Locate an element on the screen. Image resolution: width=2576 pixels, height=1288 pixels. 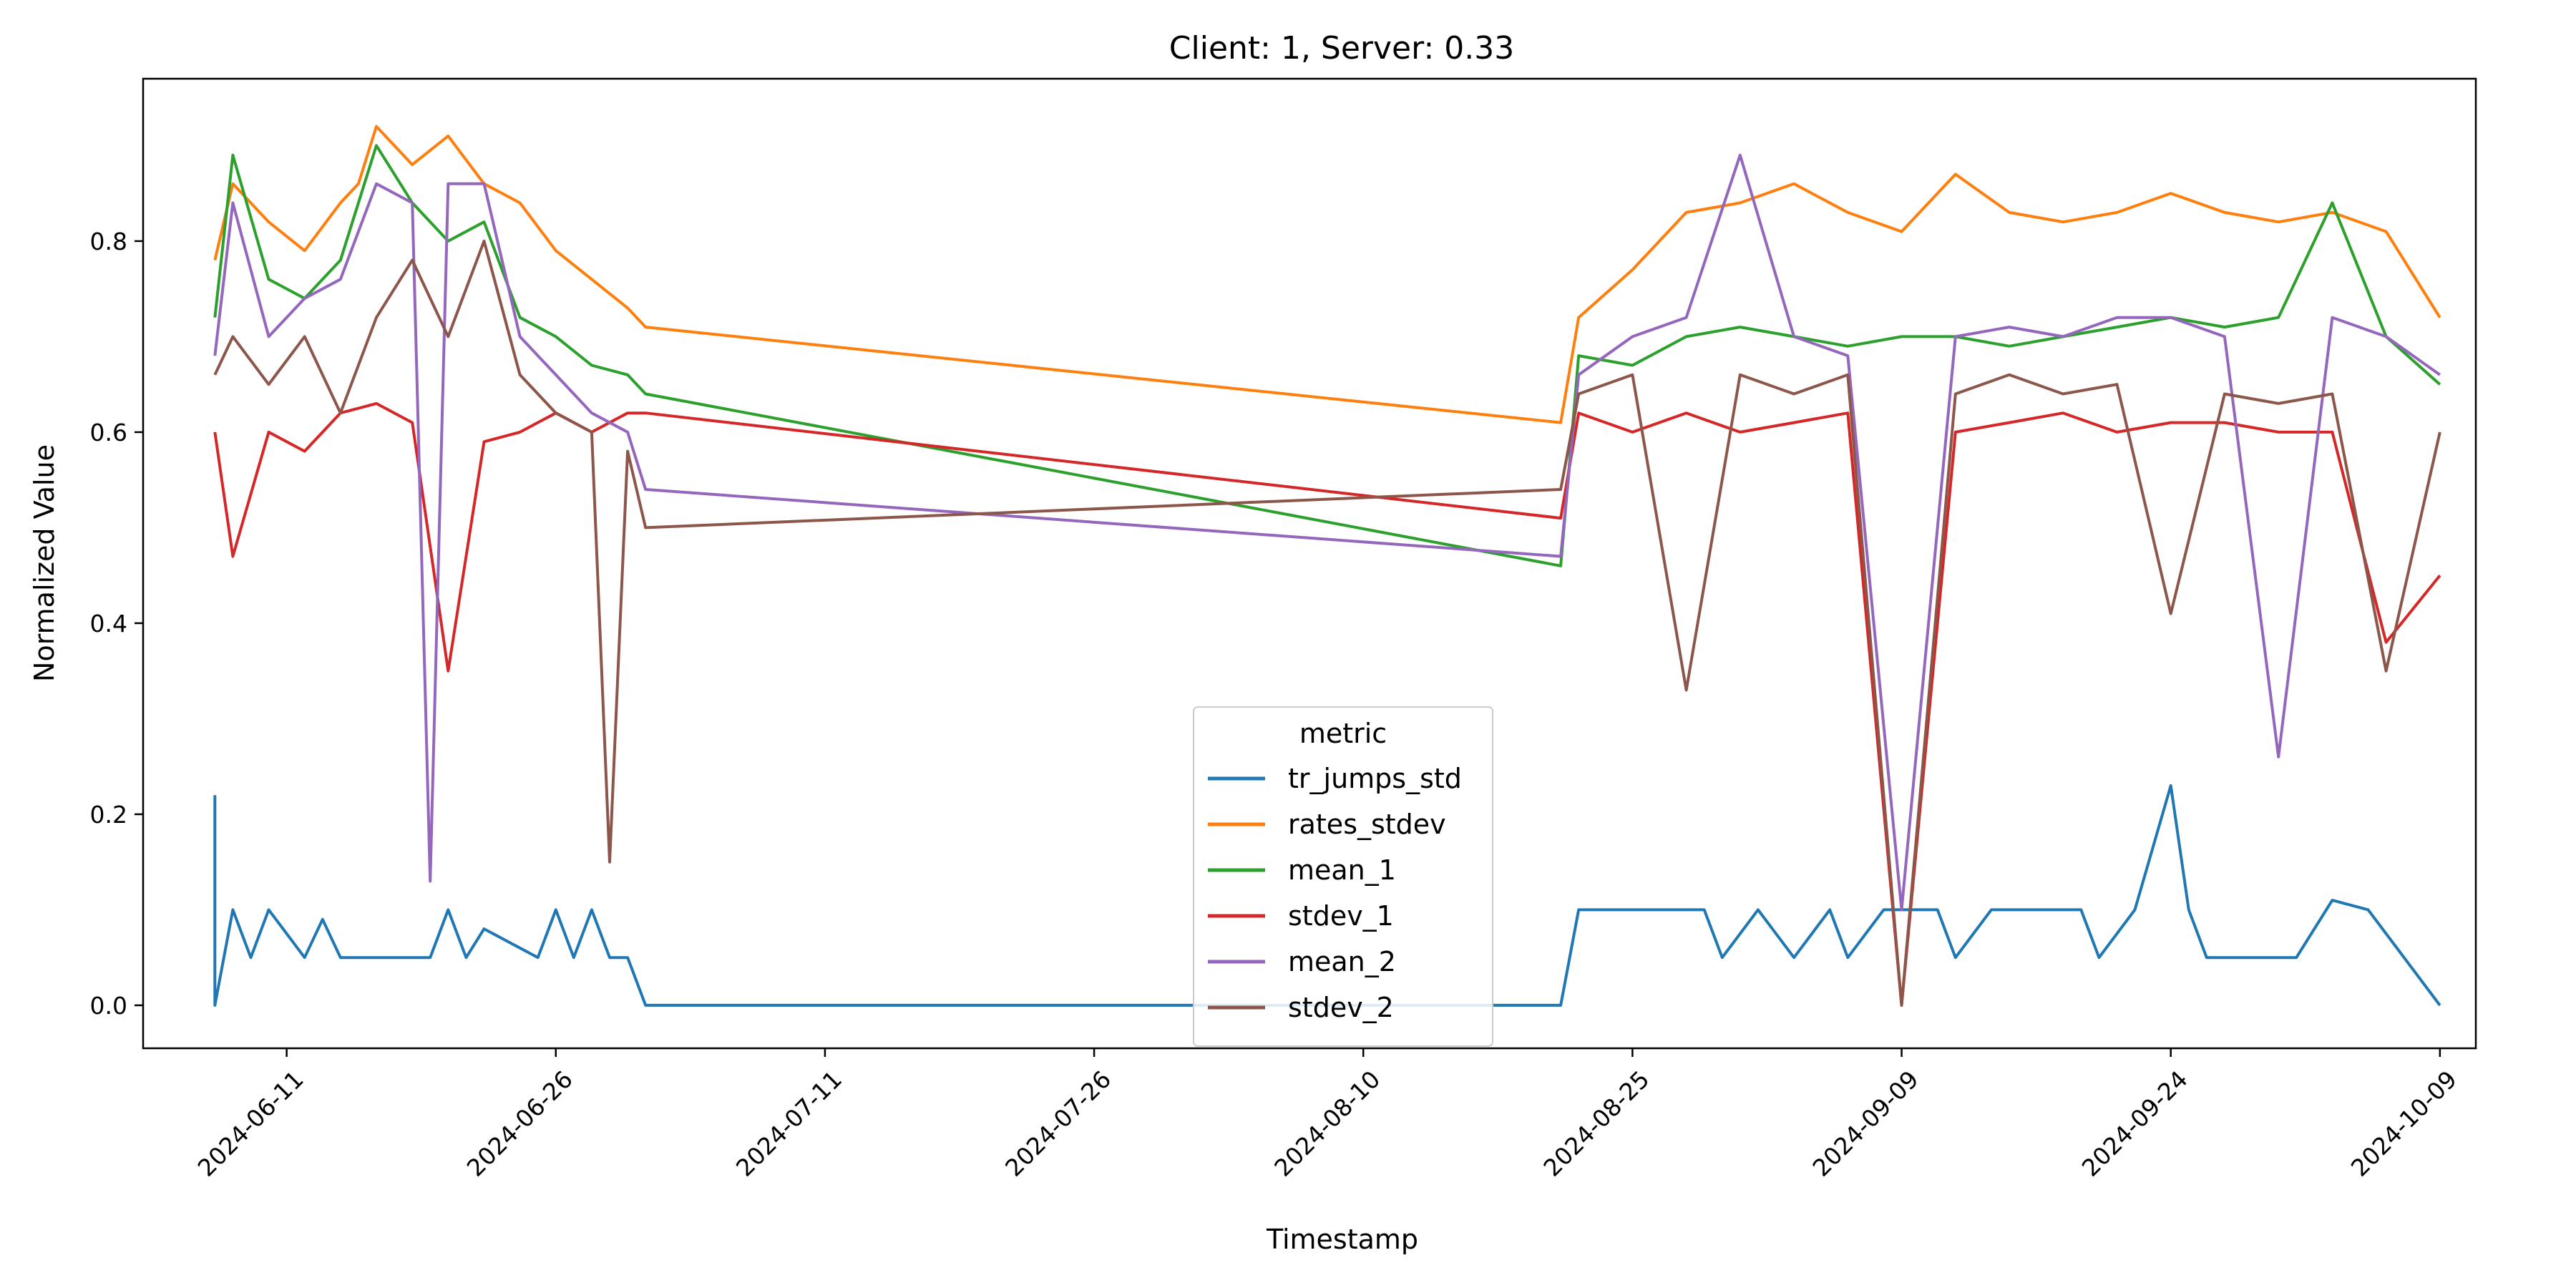
x-axis-label: Timestamp is located at coordinates (1342, 1239).